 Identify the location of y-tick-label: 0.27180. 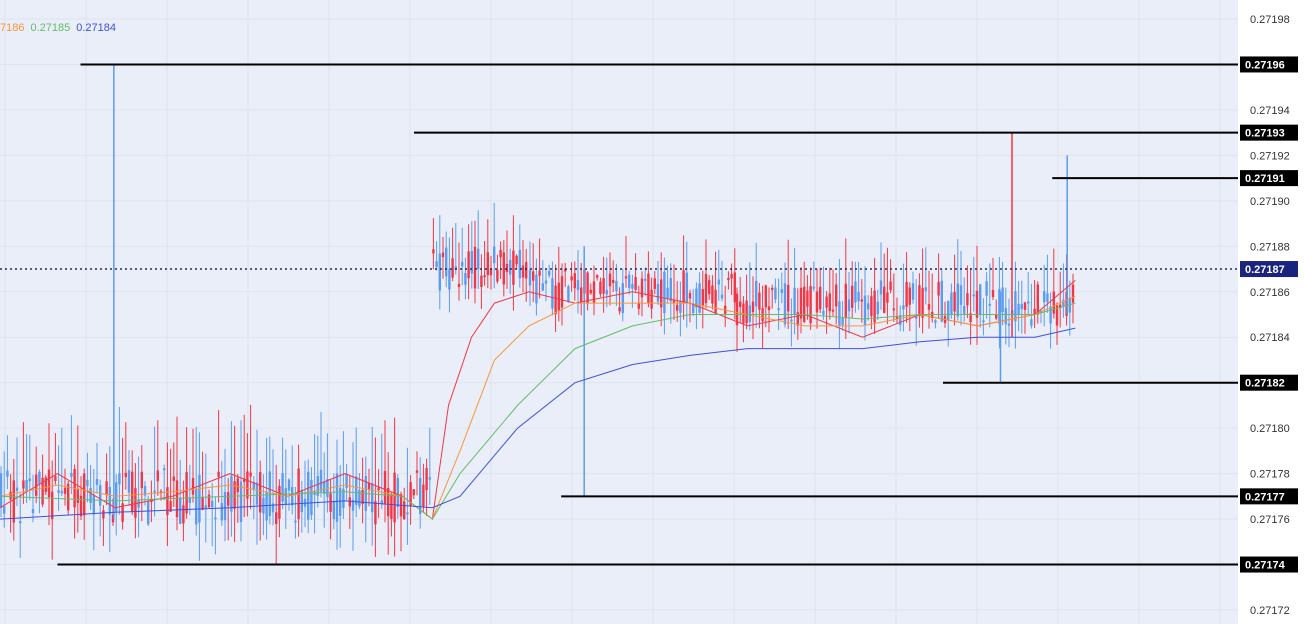
(1270, 429).